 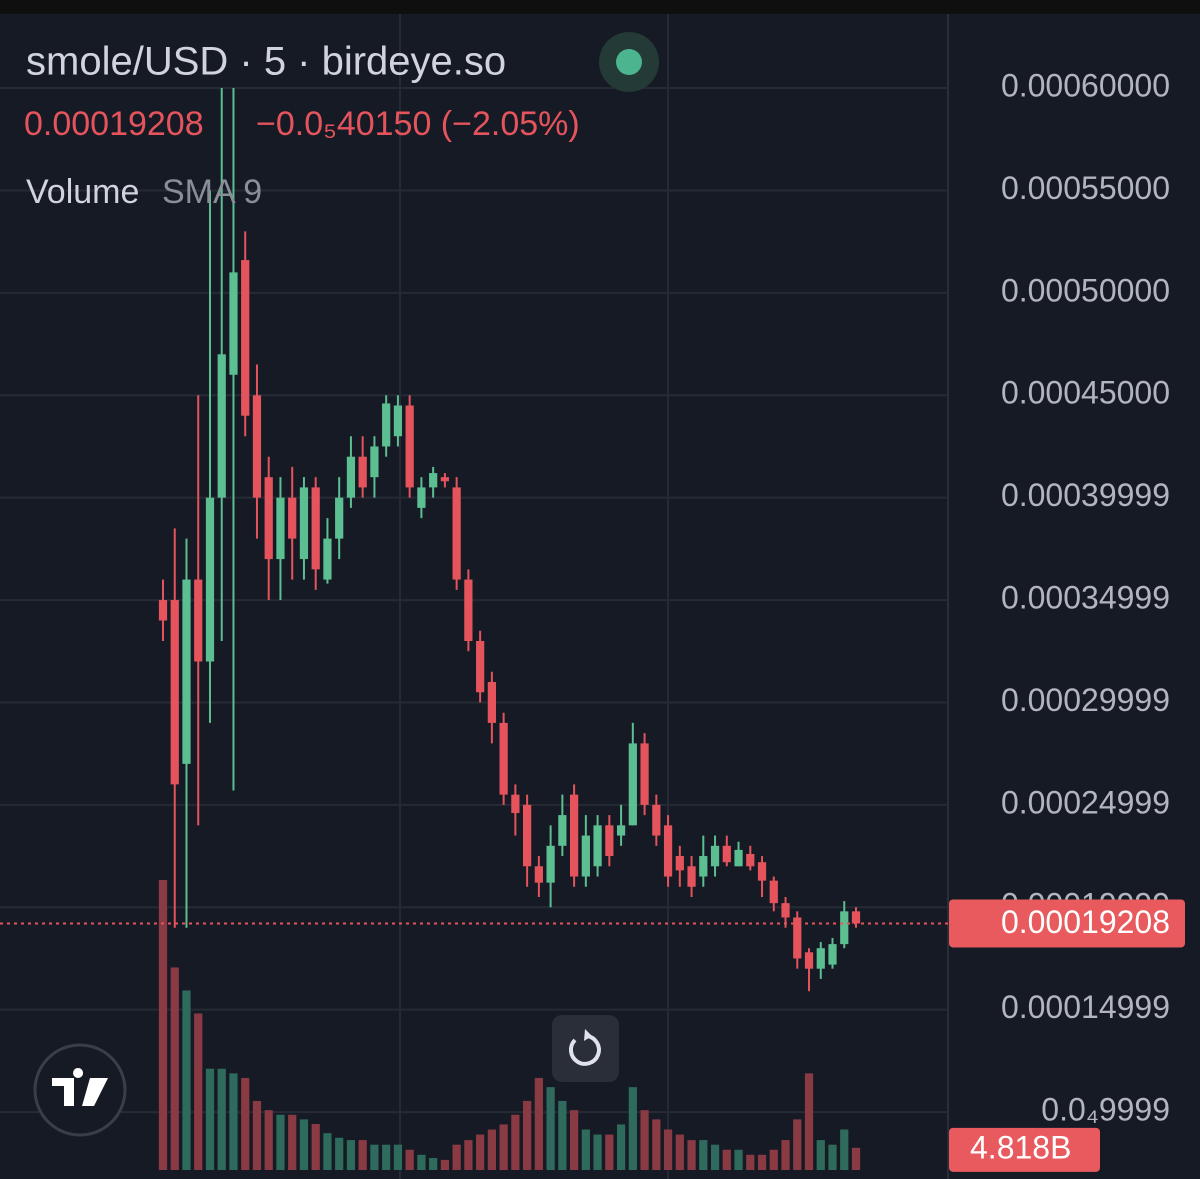 I want to click on volume-label: 4.818B, so click(x=1020, y=1147).